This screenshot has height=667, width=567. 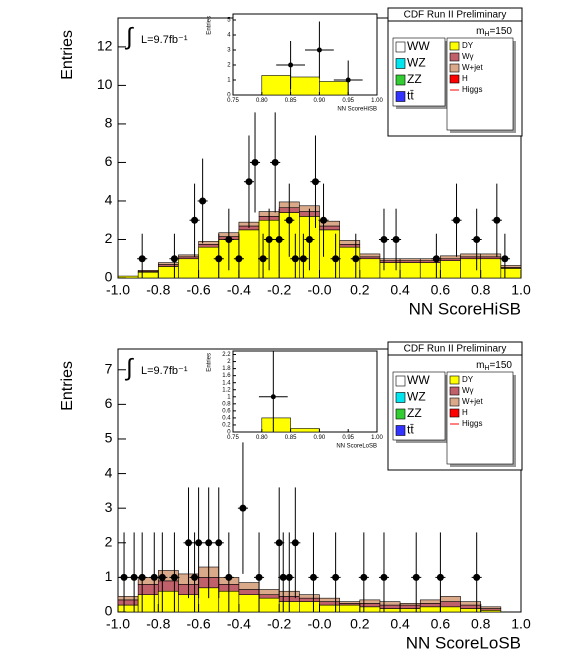 What do you see at coordinates (109, 576) in the screenshot?
I see `y-tick-label: 1` at bounding box center [109, 576].